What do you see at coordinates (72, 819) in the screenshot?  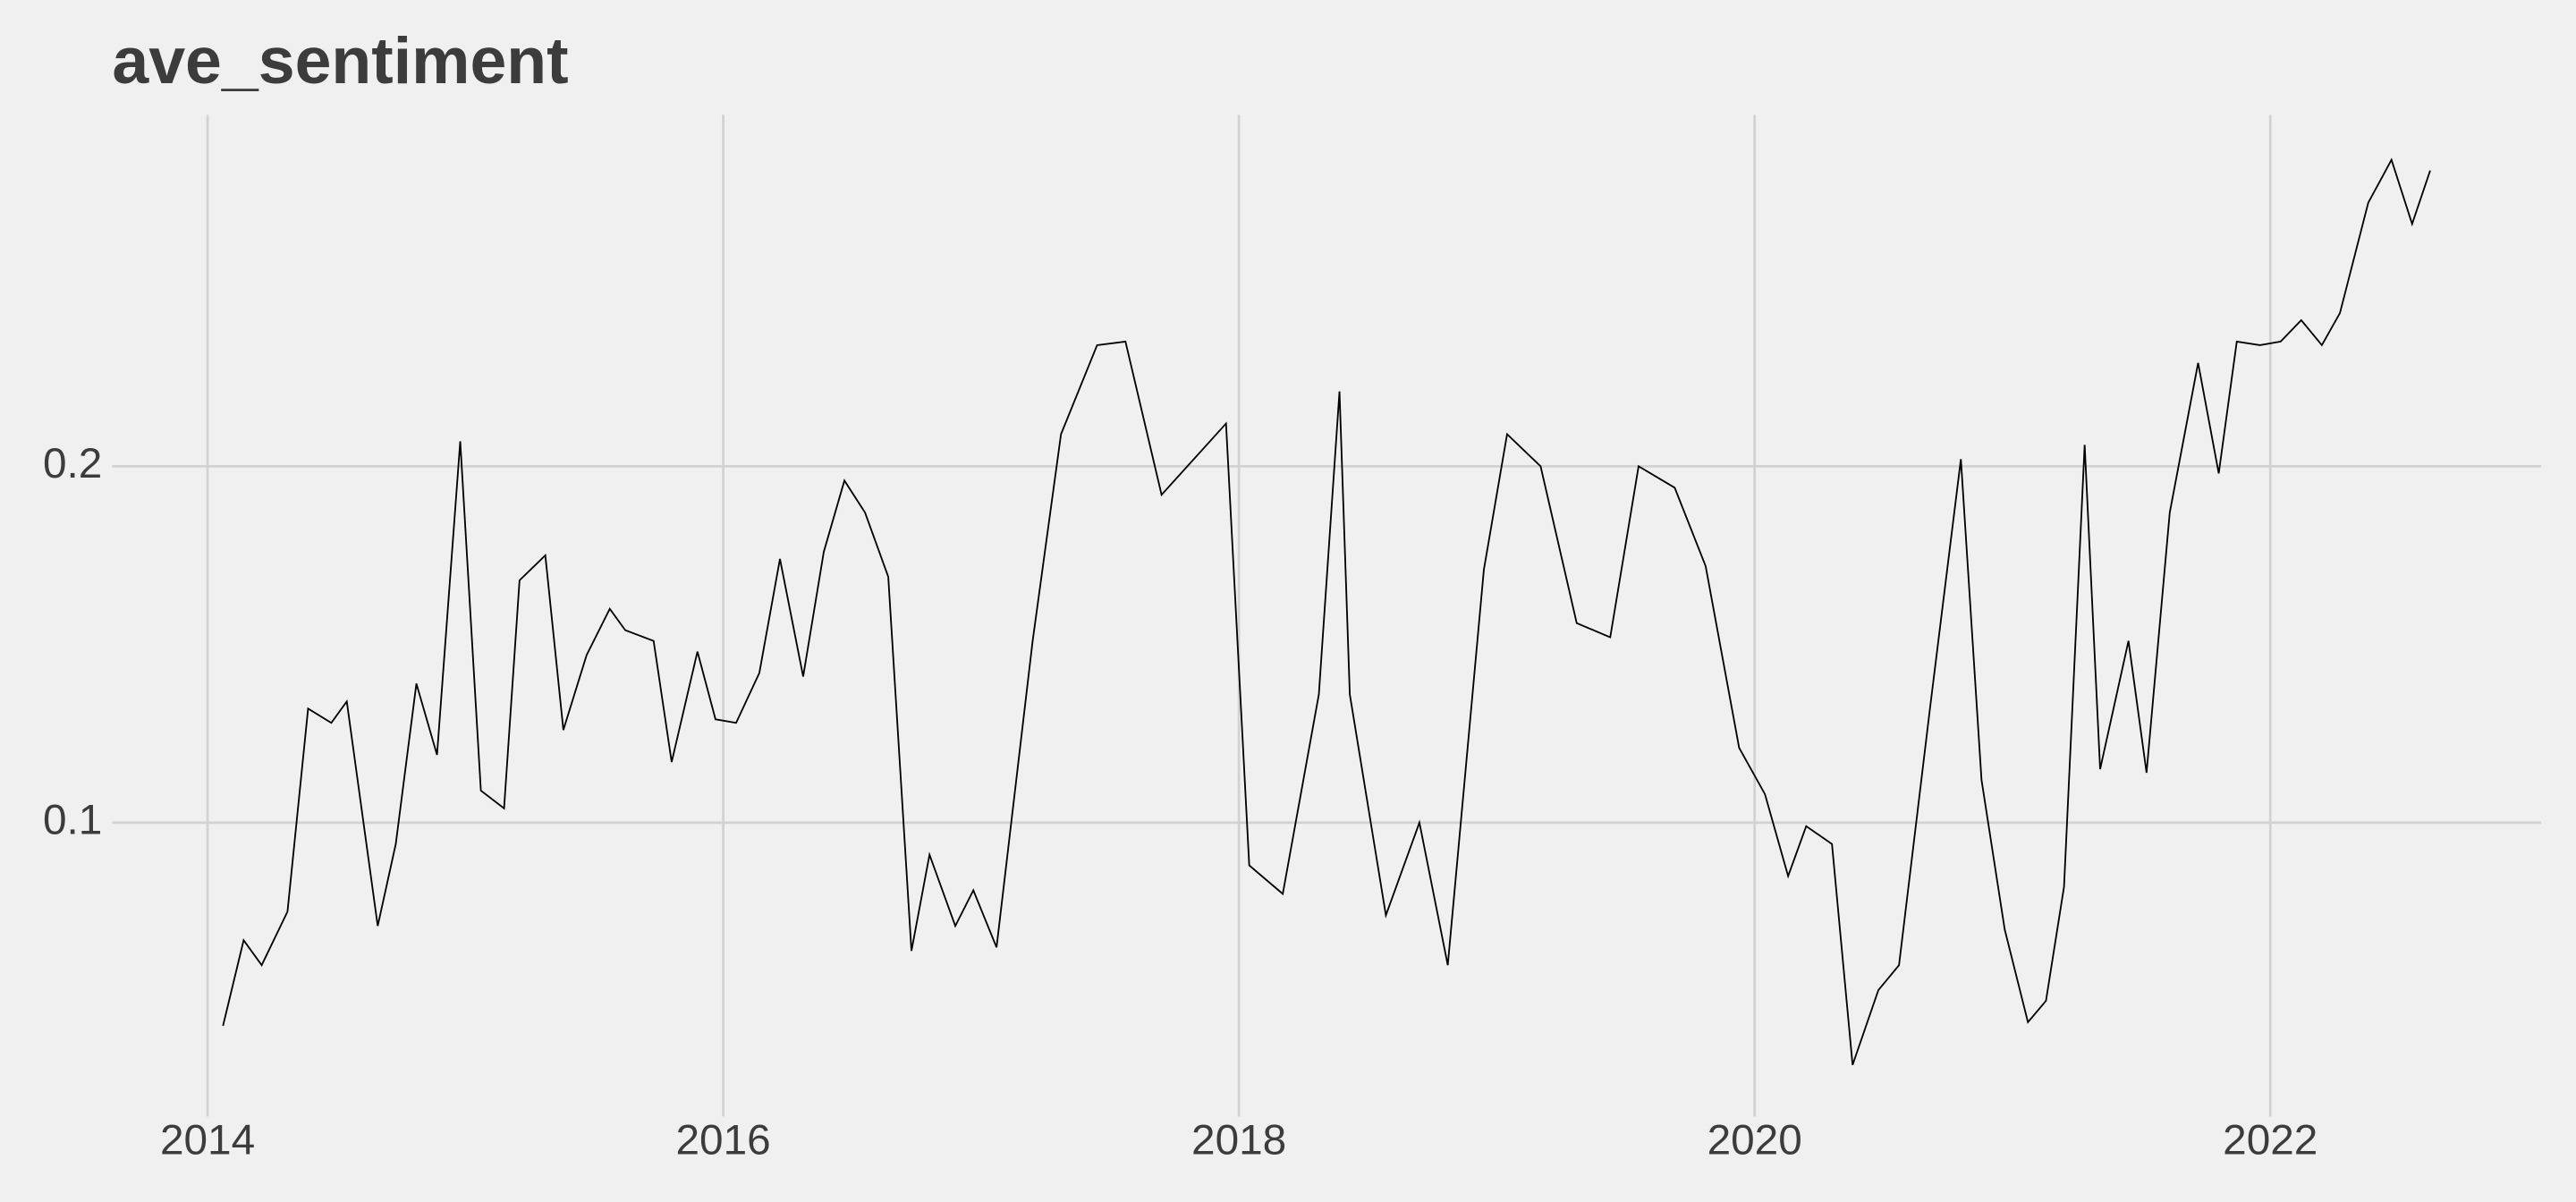 I see `y-tick-label: 0.1` at bounding box center [72, 819].